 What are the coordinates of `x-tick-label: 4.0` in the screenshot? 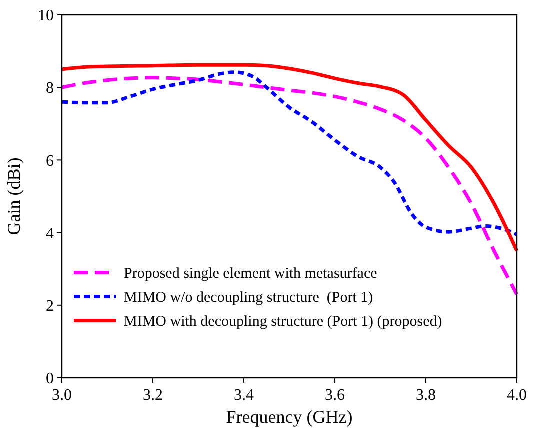 It's located at (517, 395).